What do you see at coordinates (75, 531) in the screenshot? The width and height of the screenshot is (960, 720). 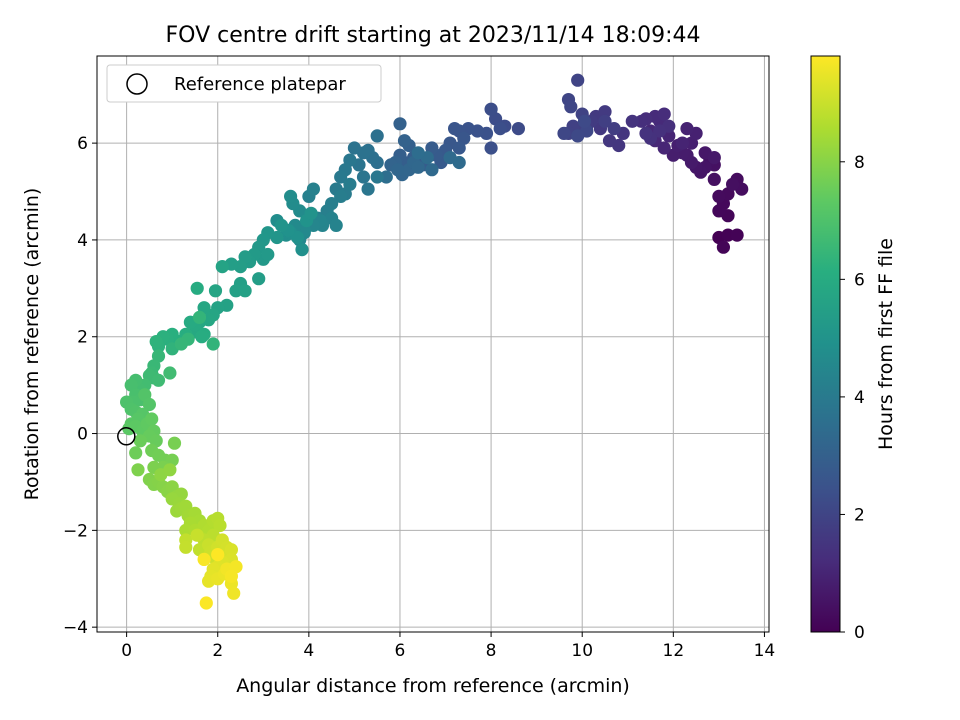 I see `y-tick-label: −2` at bounding box center [75, 531].